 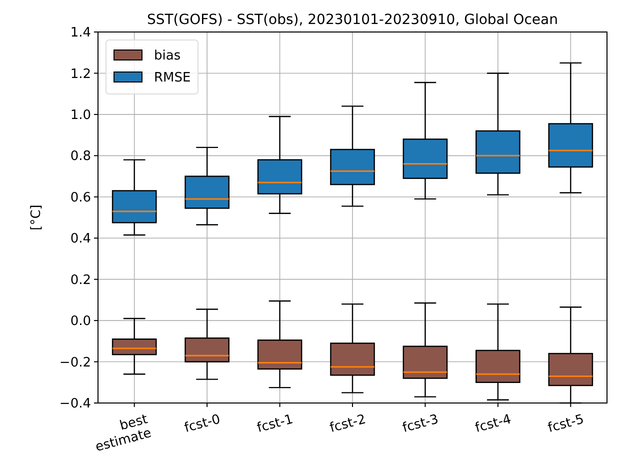 What do you see at coordinates (566, 424) in the screenshot?
I see `x-tick-label: fcst-5` at bounding box center [566, 424].